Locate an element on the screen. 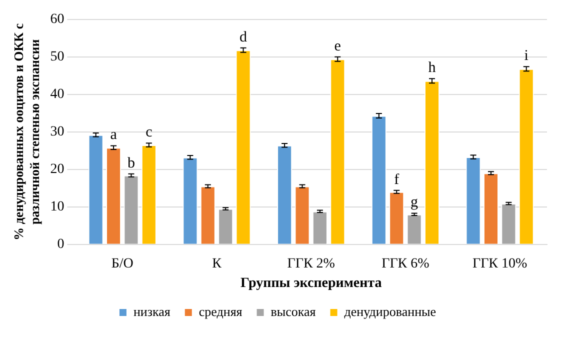 This screenshot has width=565, height=337. legend-label: высокая is located at coordinates (293, 311).